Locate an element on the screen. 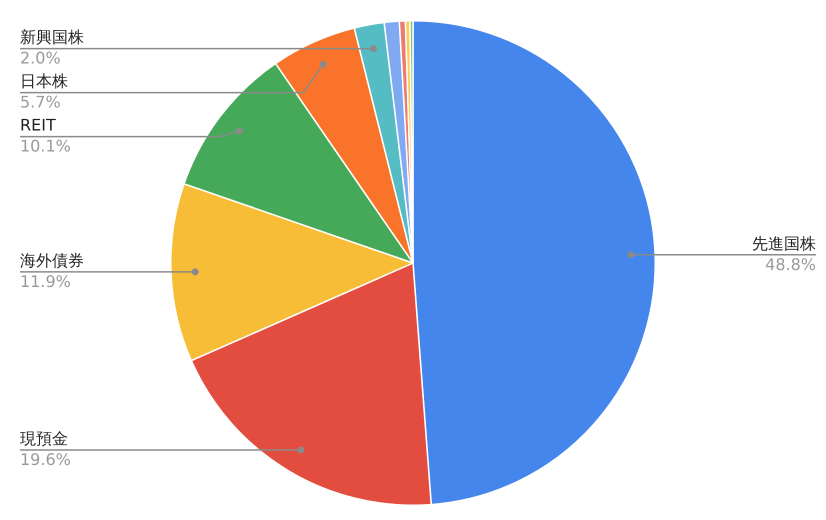 This screenshot has height=520, width=826. data-label: 5.7% is located at coordinates (40, 102).